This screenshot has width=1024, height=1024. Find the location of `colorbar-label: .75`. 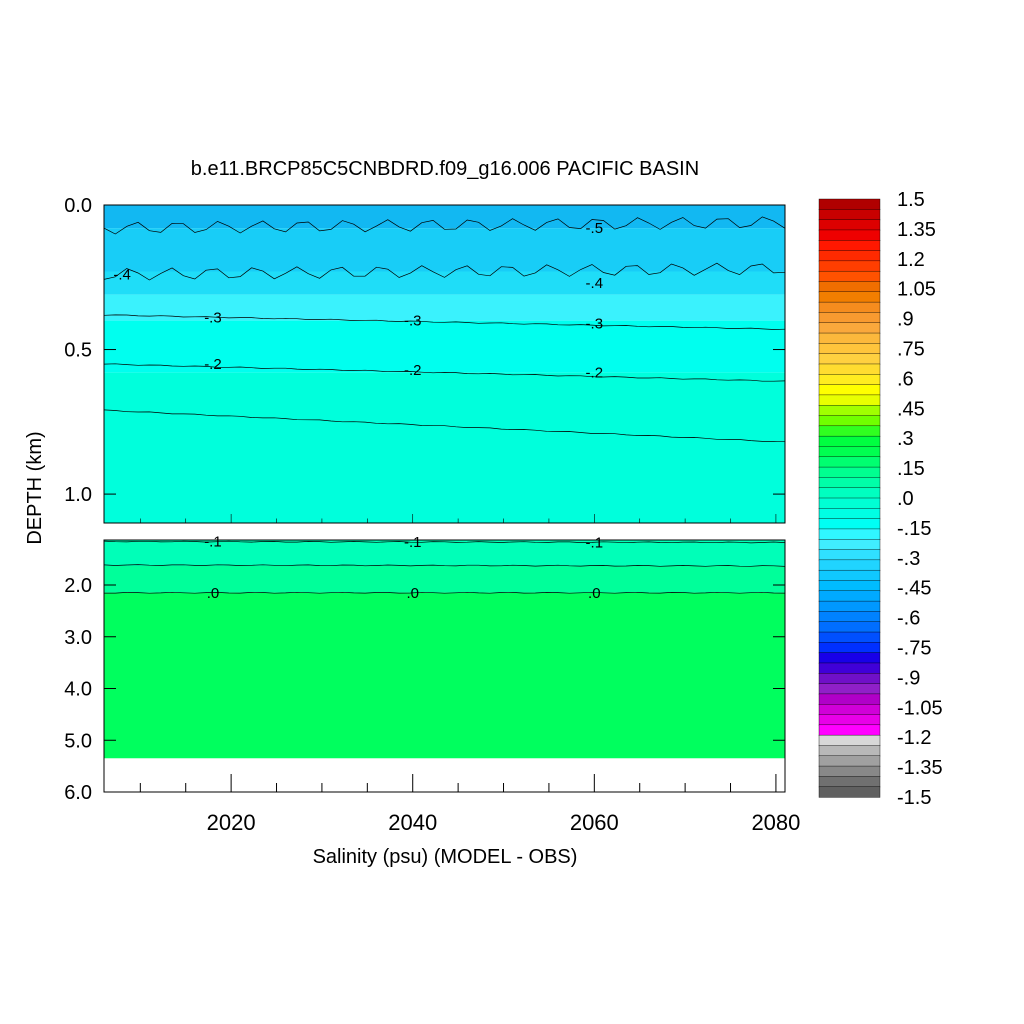

colorbar-label: .75 is located at coordinates (911, 350).